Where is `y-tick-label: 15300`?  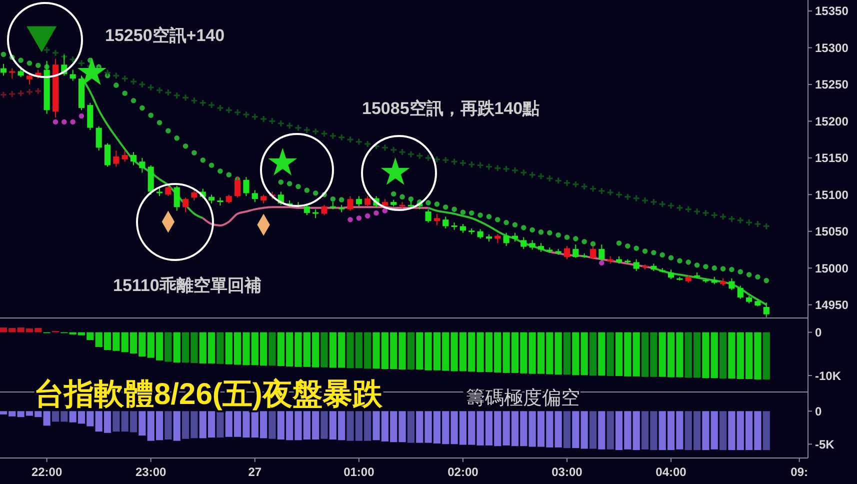 y-tick-label: 15300 is located at coordinates (832, 47).